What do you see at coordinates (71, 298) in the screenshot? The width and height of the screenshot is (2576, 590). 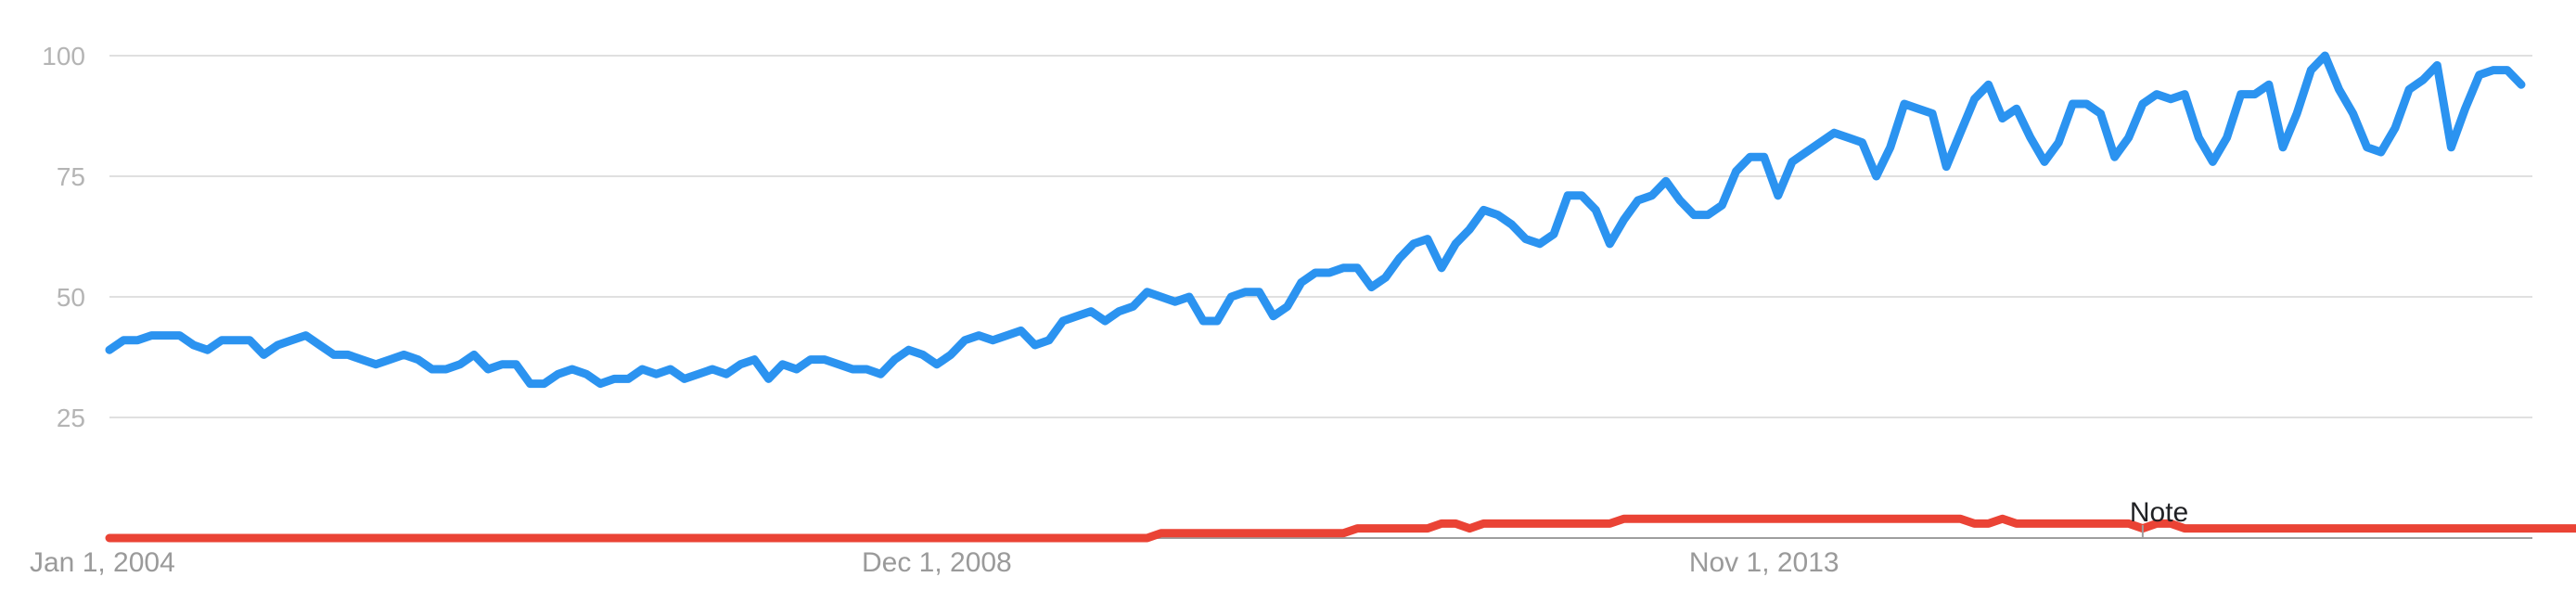 I see `y-tick-label-50: 50` at bounding box center [71, 298].